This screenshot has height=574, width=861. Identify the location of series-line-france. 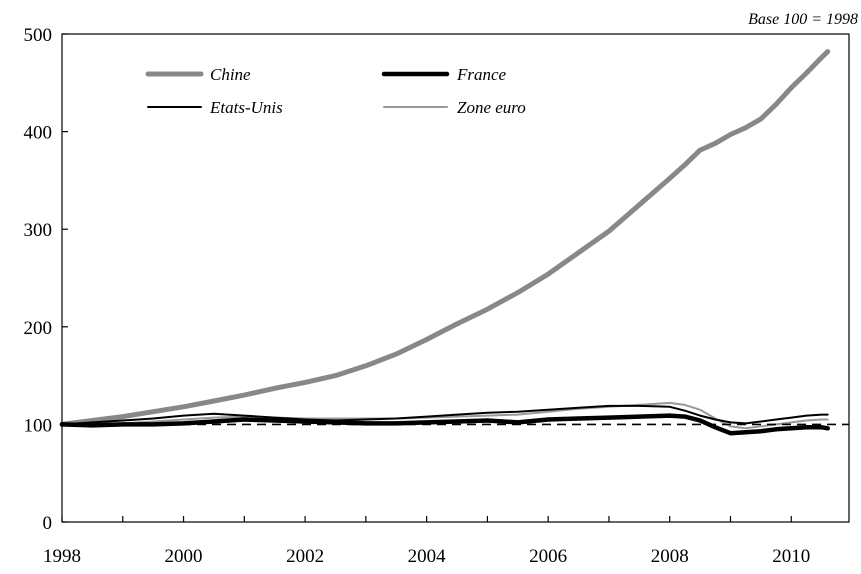
(444, 424).